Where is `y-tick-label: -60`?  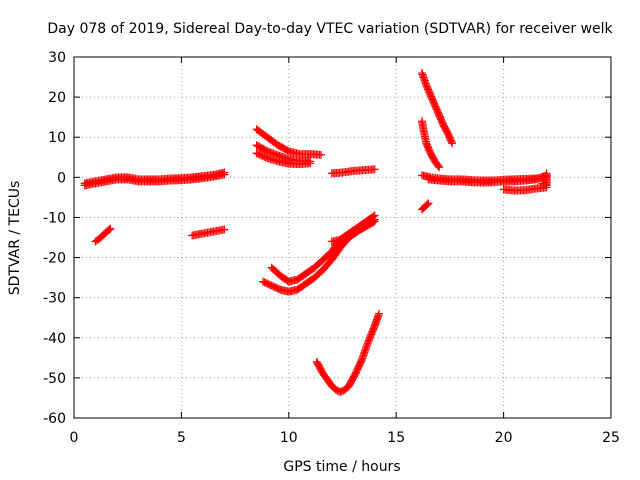
y-tick-label: -60 is located at coordinates (54, 419).